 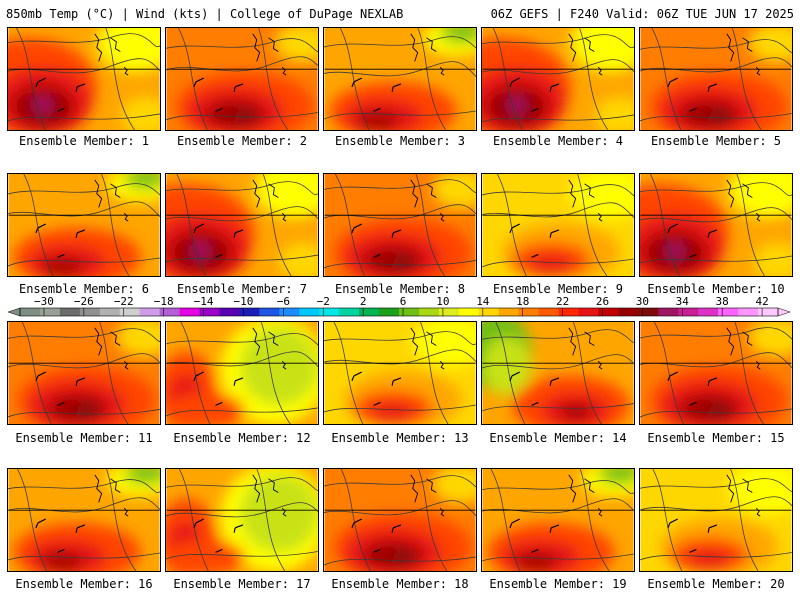 I want to click on ensemble-member-label: Ensemble Member: 6, so click(x=84, y=289).